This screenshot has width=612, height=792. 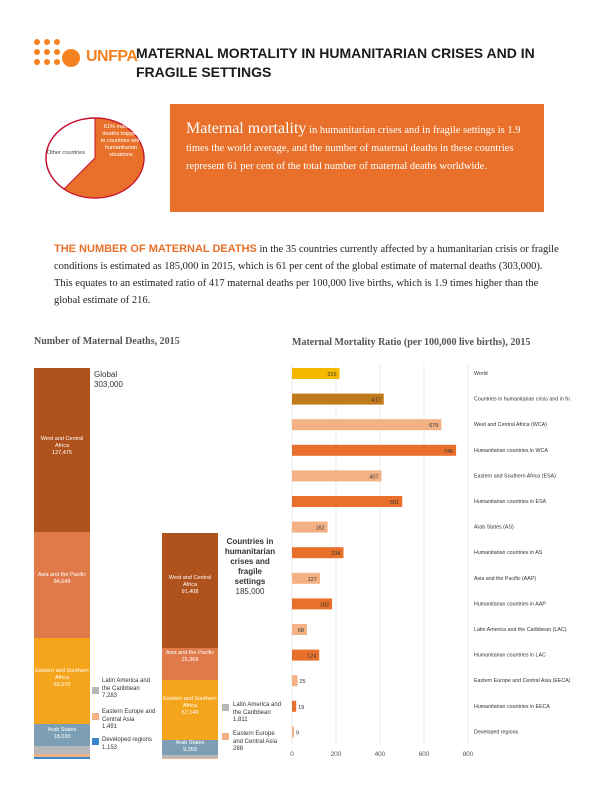 I want to click on bar-segment-hum-wca: West and Central Africa 91,408, so click(x=190, y=590).